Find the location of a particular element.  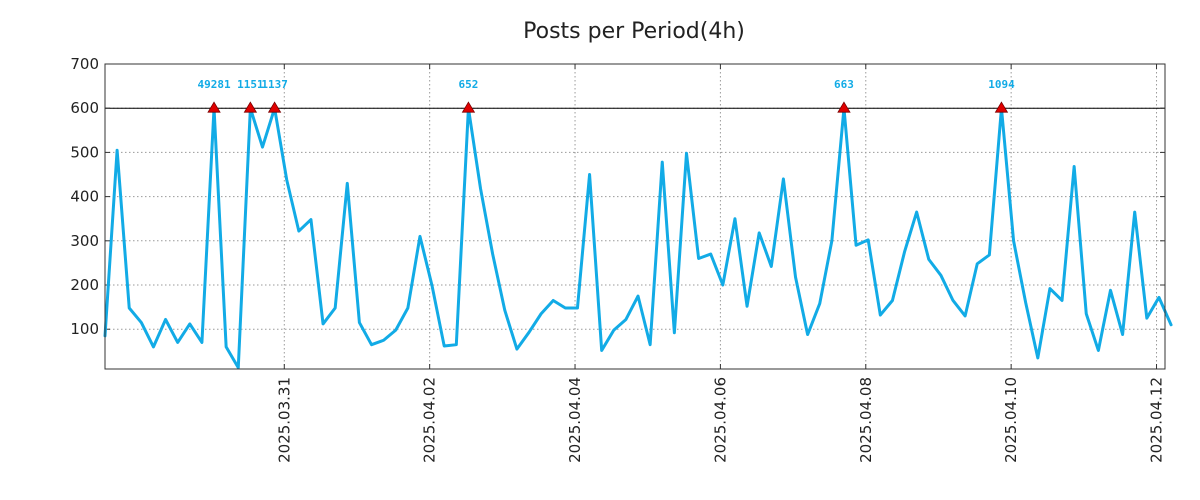

y-tick-label: 300 is located at coordinates (84, 241).